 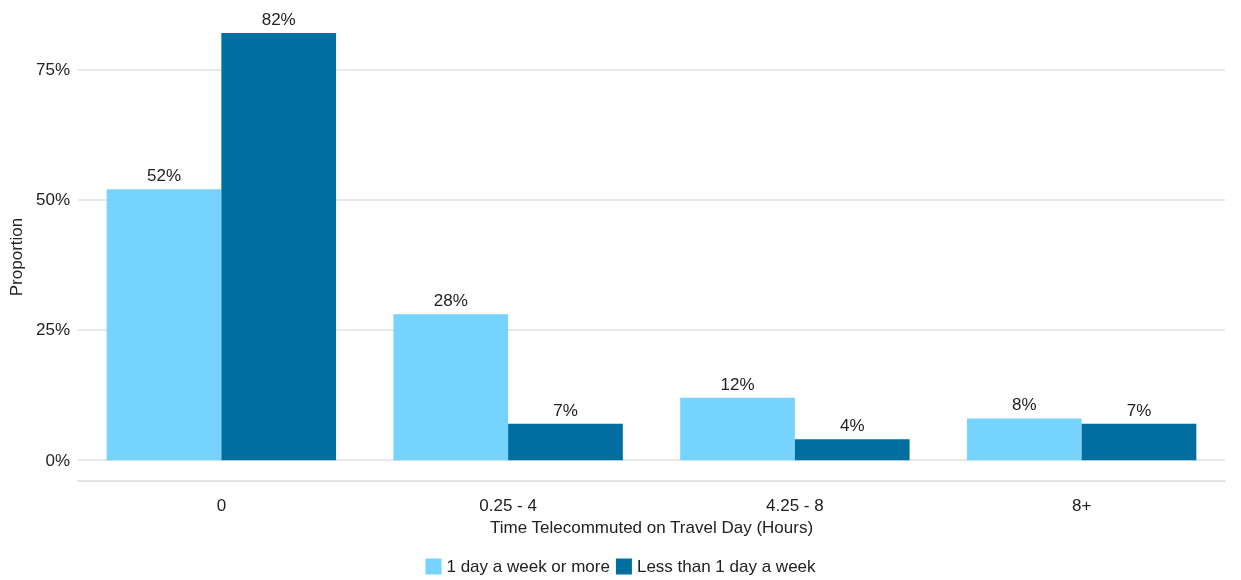 What do you see at coordinates (221, 505) in the screenshot?
I see `x-tick-label: 0` at bounding box center [221, 505].